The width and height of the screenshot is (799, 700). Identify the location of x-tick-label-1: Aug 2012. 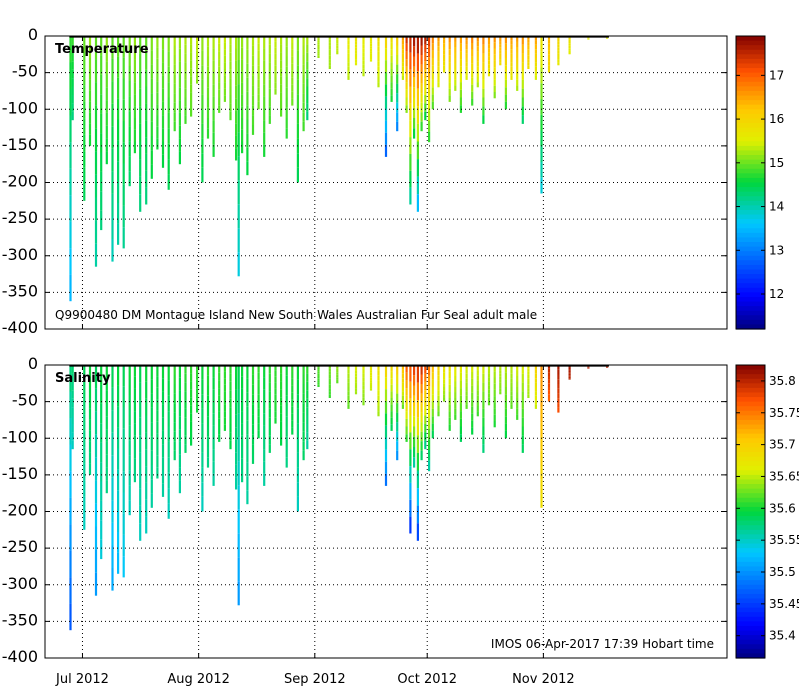
(198, 679).